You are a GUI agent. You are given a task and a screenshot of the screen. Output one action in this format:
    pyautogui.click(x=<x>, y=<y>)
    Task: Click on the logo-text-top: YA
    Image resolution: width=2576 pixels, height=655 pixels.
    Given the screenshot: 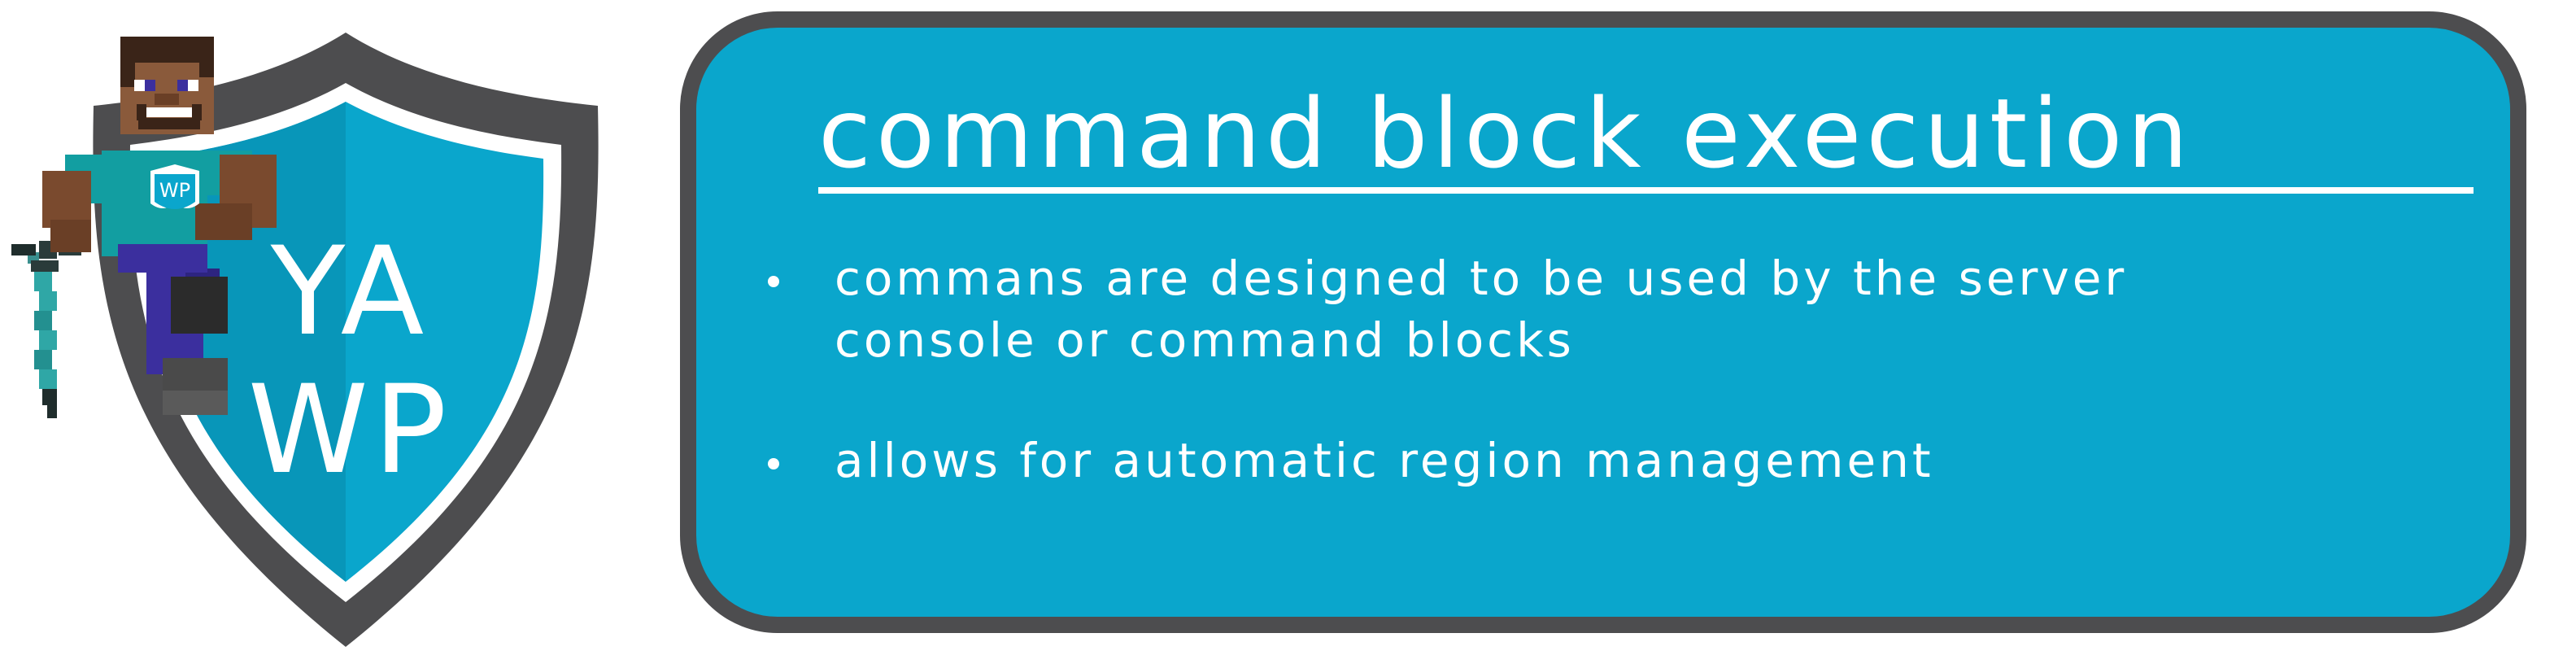 What is the action you would take?
    pyautogui.click(x=349, y=292)
    